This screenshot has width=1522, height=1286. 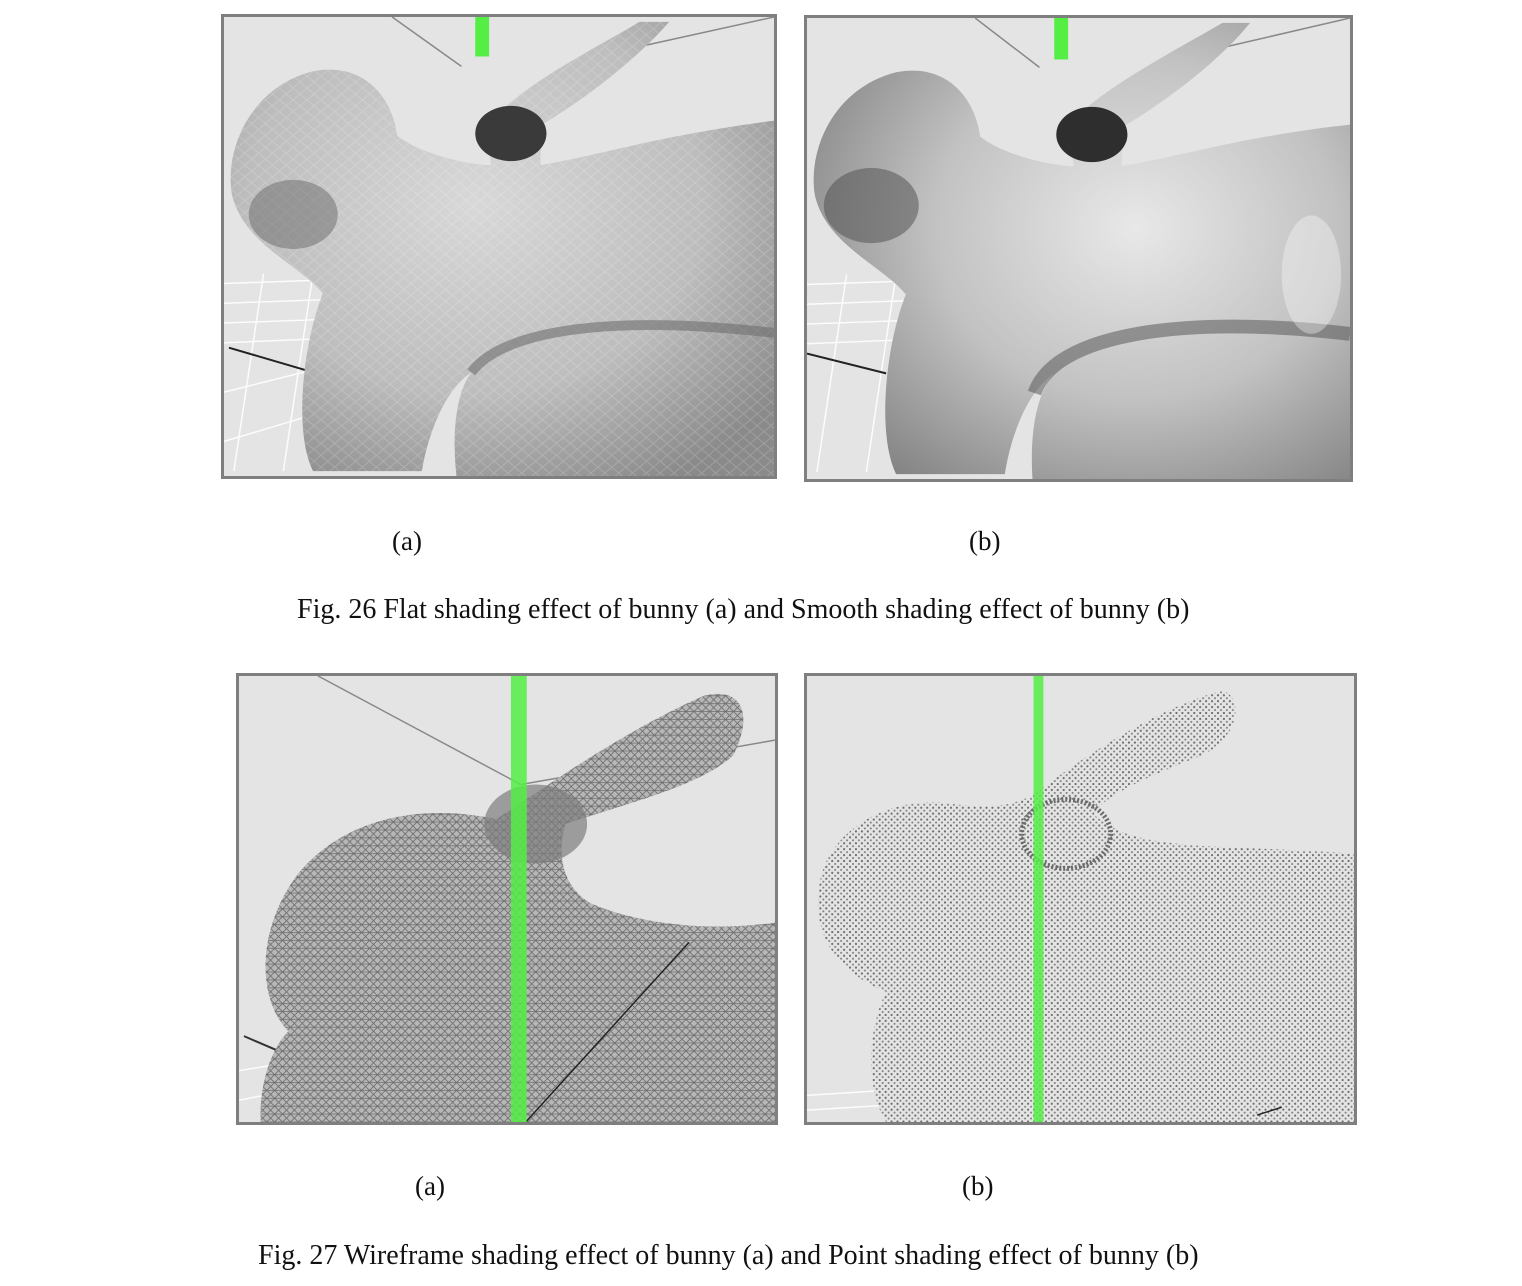 I want to click on fig26-label-b: (b), so click(x=985, y=541).